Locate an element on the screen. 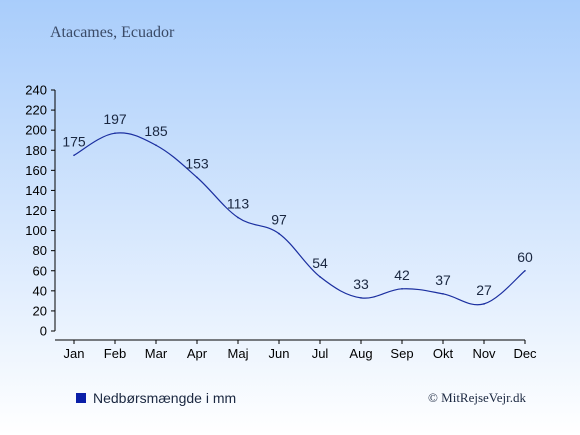 This screenshot has height=435, width=580. legend-marker is located at coordinates (81, 398).